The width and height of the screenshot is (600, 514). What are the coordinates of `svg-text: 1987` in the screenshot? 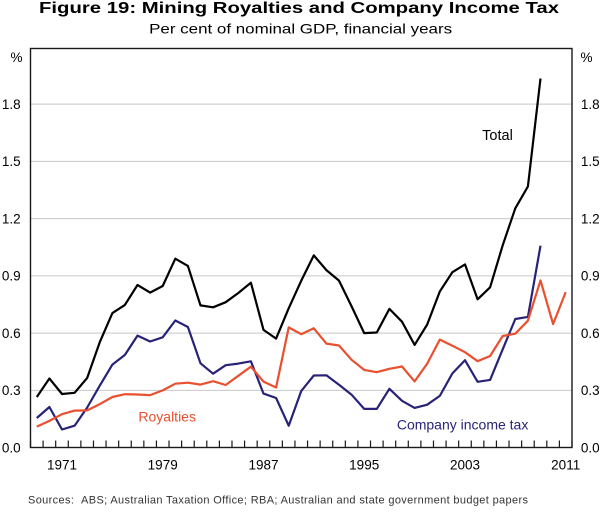 It's located at (263, 464).